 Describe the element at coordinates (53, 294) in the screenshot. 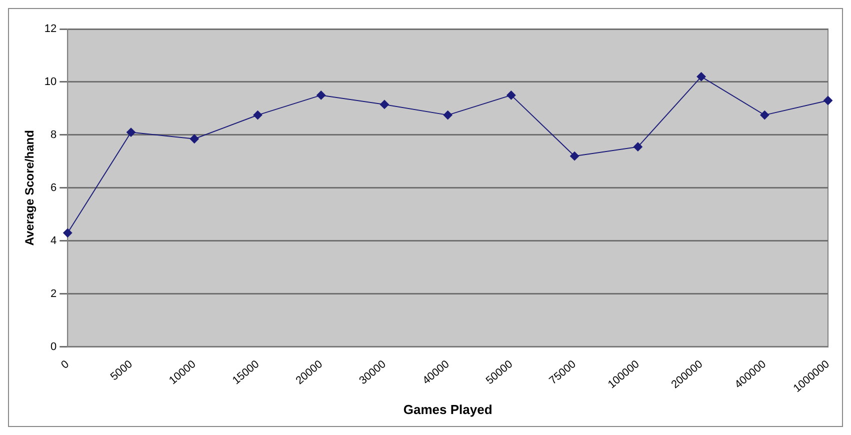

I see `y-tick-label: 2` at that location.